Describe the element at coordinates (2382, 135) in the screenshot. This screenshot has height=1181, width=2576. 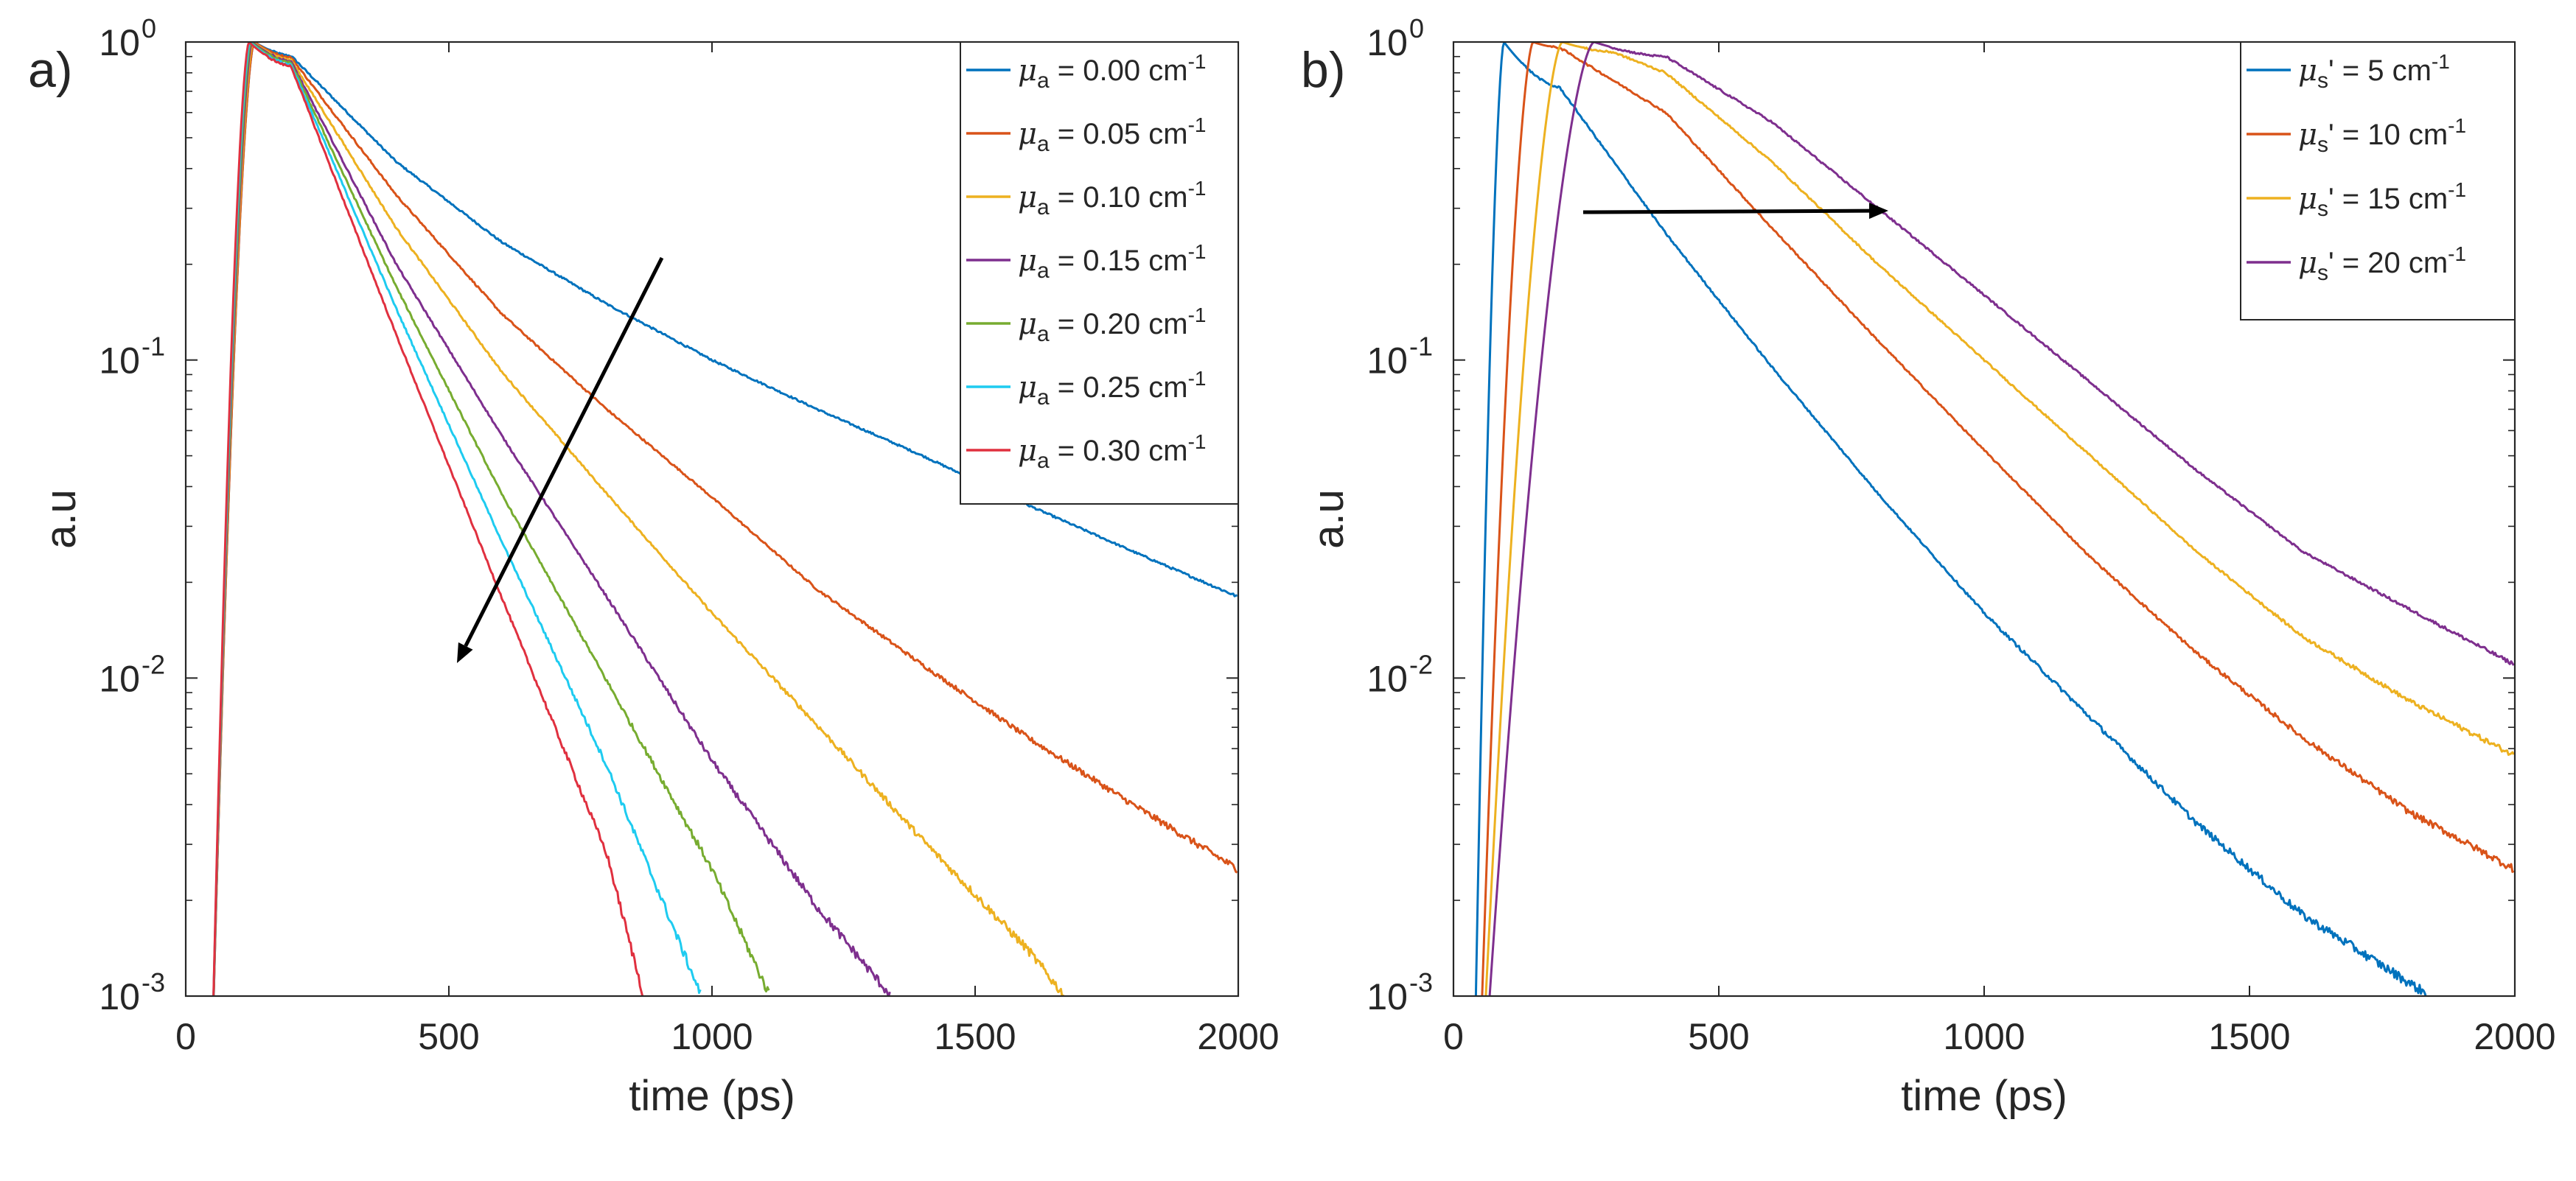
I see `legend-entry: μs' = 10 cm-1` at that location.